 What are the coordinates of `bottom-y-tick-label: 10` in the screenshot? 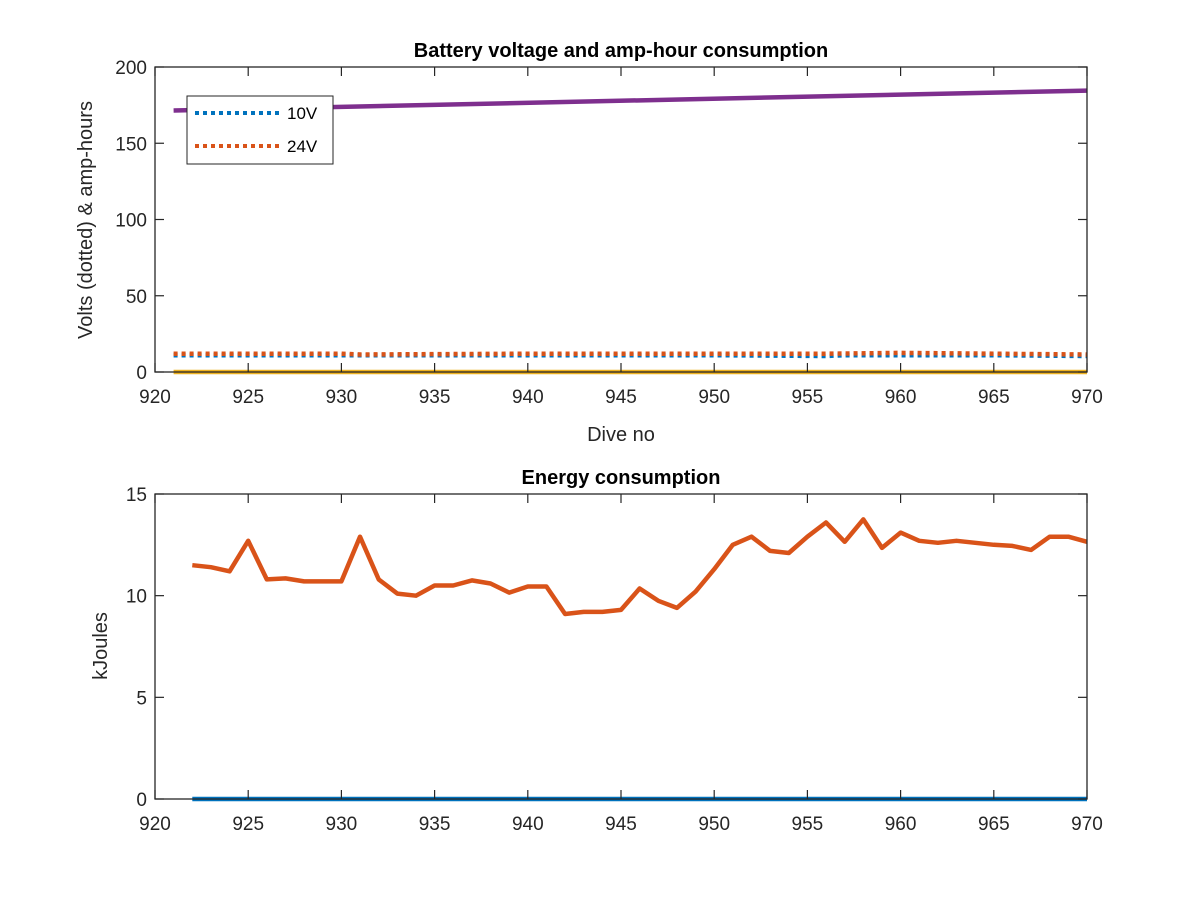 It's located at (136, 597).